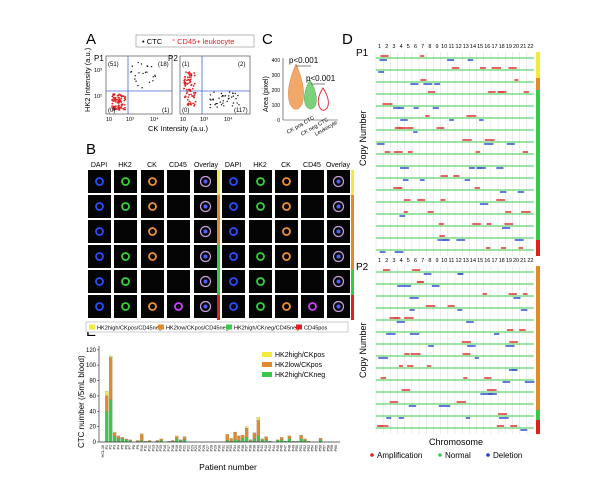 Image resolution: width=594 pixels, height=479 pixels. What do you see at coordinates (150, 448) in the screenshot?
I see `e-xtick-label: P12` at bounding box center [150, 448].